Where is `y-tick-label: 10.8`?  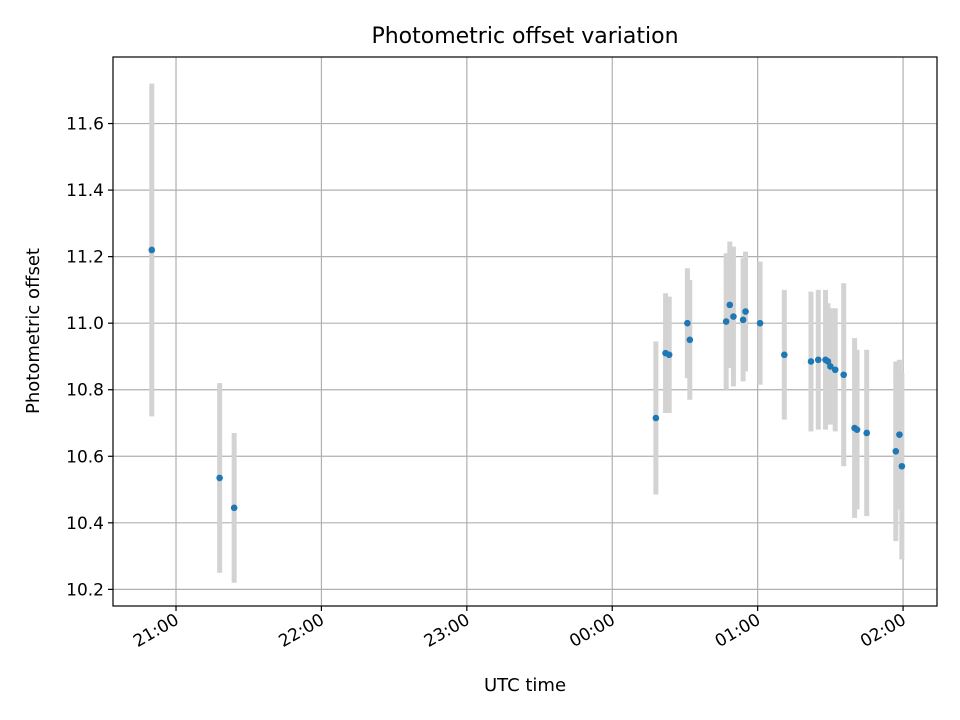
y-tick-label: 10.8 is located at coordinates (85, 391).